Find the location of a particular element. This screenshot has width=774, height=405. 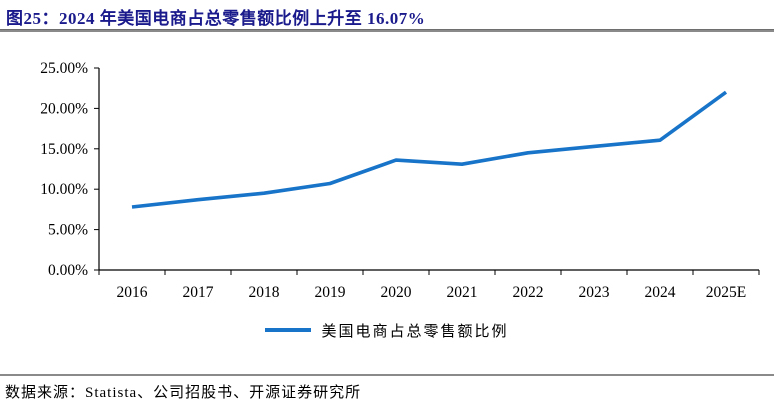

x-axis-tick-label: 2023 is located at coordinates (594, 292).